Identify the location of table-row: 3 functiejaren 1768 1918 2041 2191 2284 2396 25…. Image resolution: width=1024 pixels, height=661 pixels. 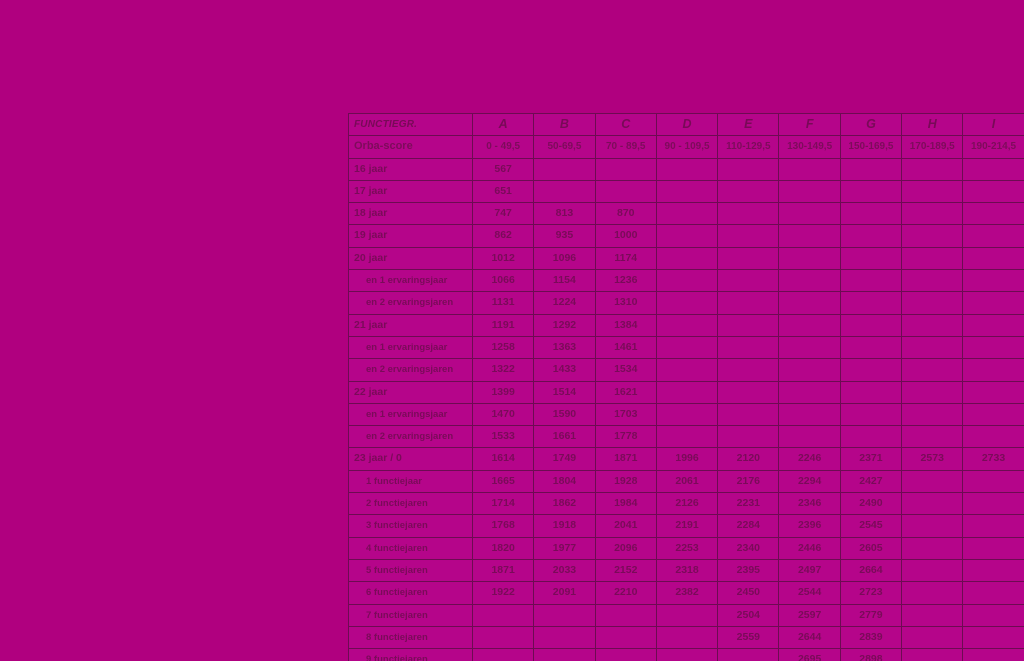
(686, 526).